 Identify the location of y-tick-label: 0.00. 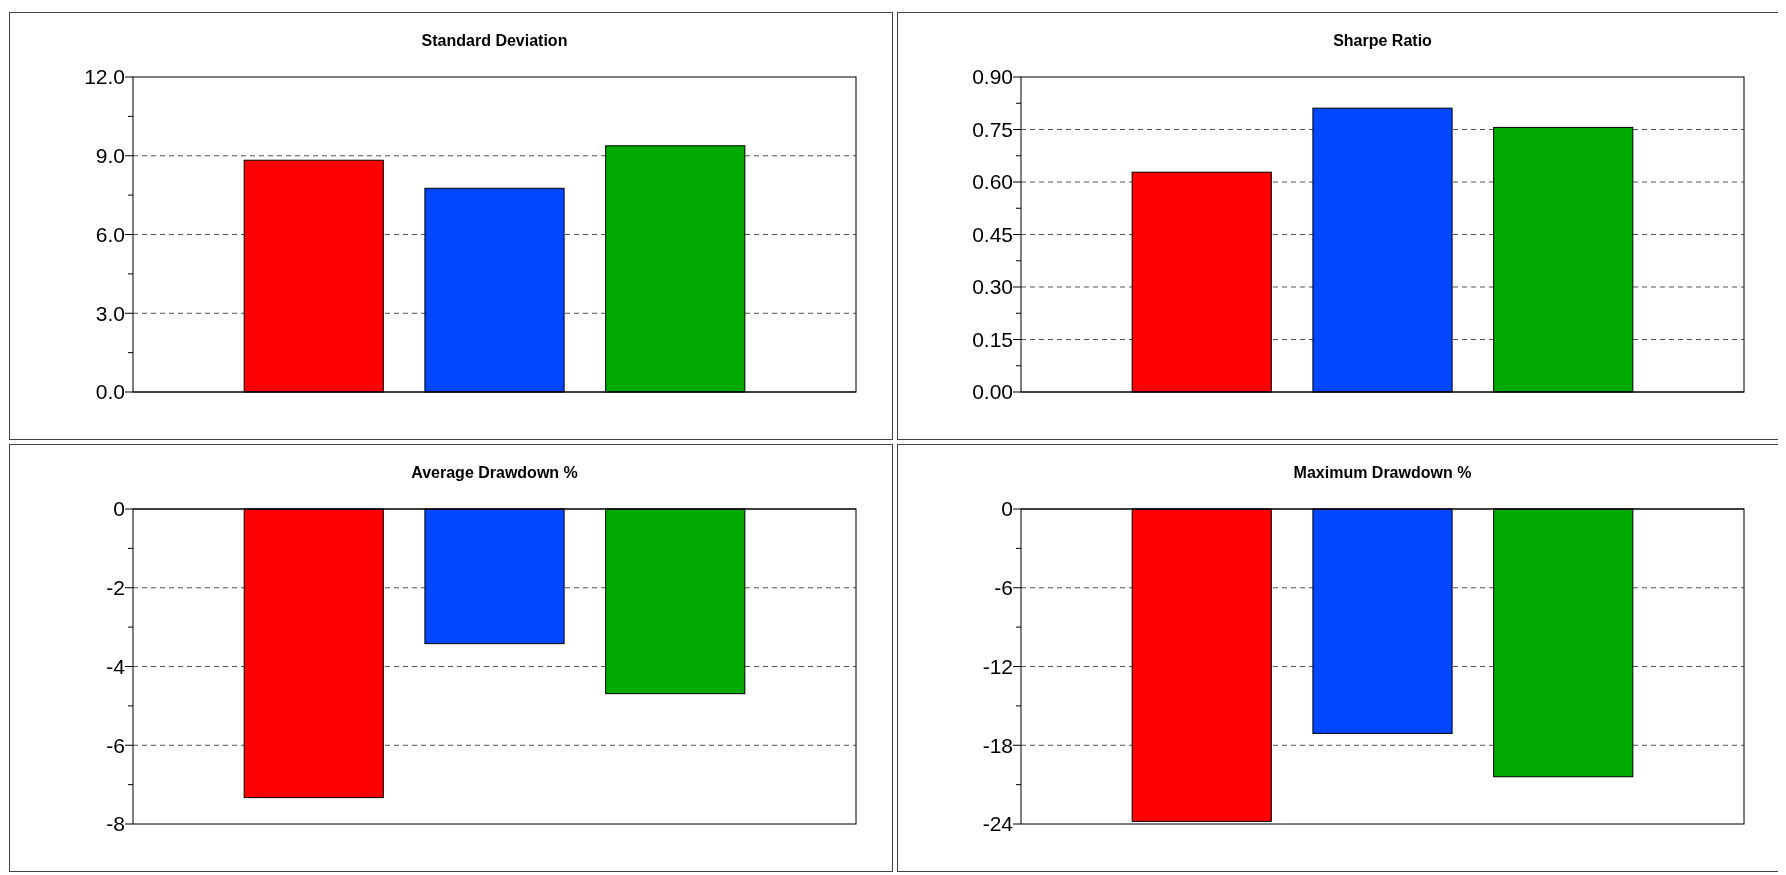
(992, 392).